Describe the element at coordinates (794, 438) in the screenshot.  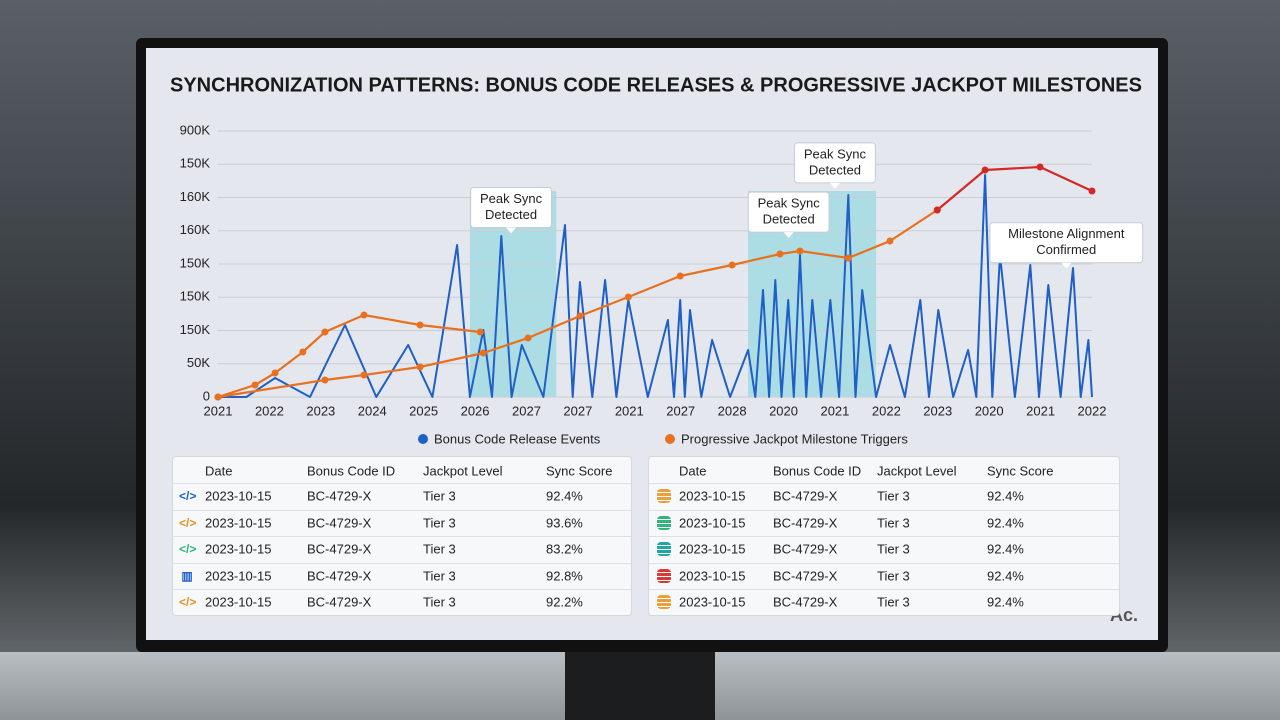
I see `legend-label: Progressive Jackpot Milestone Triggers` at that location.